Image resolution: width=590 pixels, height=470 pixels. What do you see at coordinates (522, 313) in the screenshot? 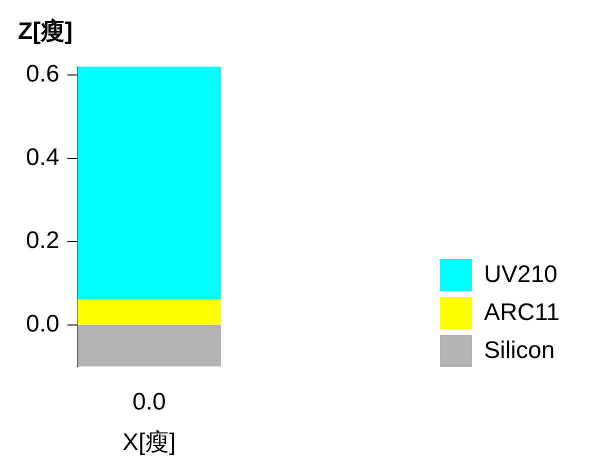
I see `legend-label: ARC11` at bounding box center [522, 313].